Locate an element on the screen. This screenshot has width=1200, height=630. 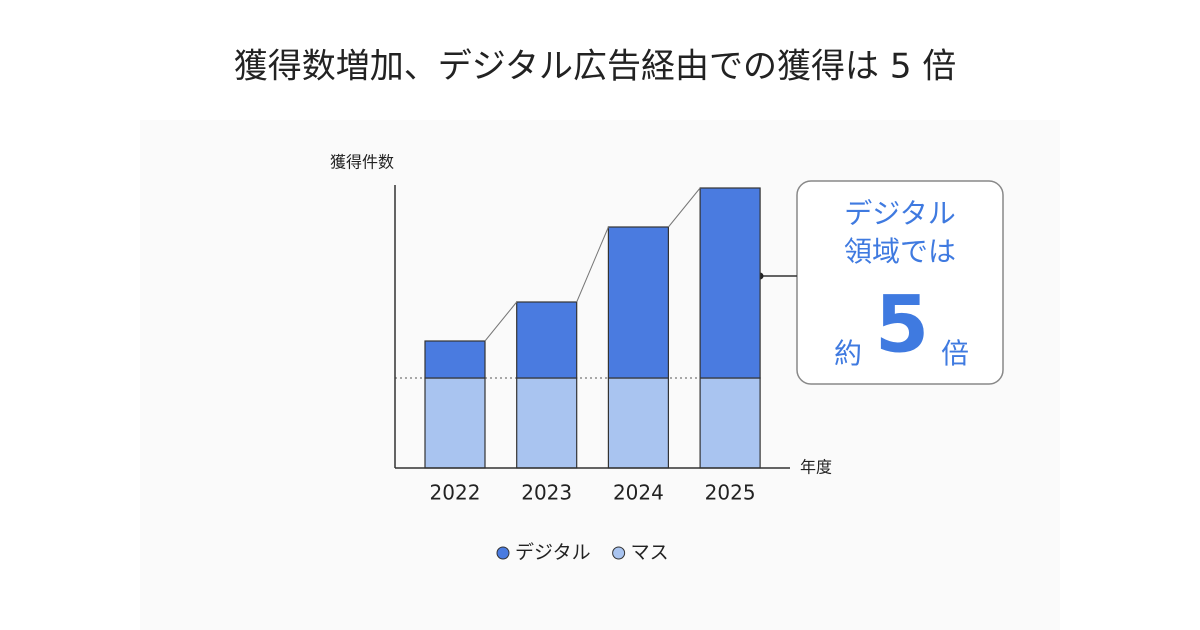
callout-text: デジタル is located at coordinates (899, 213).